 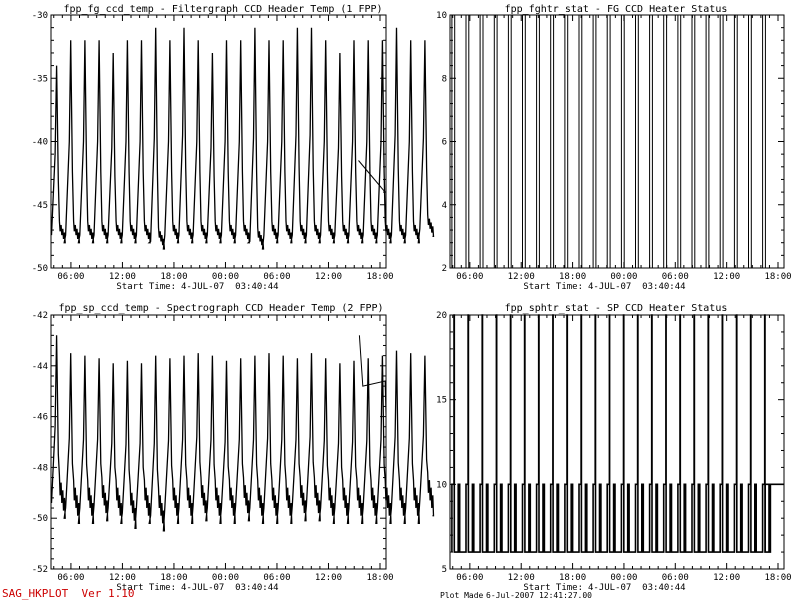 What do you see at coordinates (40, 468) in the screenshot?
I see `y-tick-label: -48` at bounding box center [40, 468].